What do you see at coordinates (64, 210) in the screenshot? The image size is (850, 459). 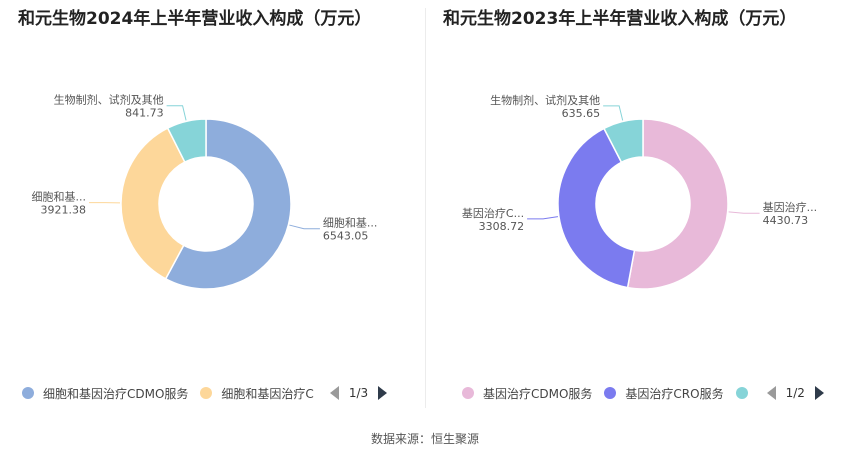 I see `slice-value-label: 3921.38` at bounding box center [64, 210].